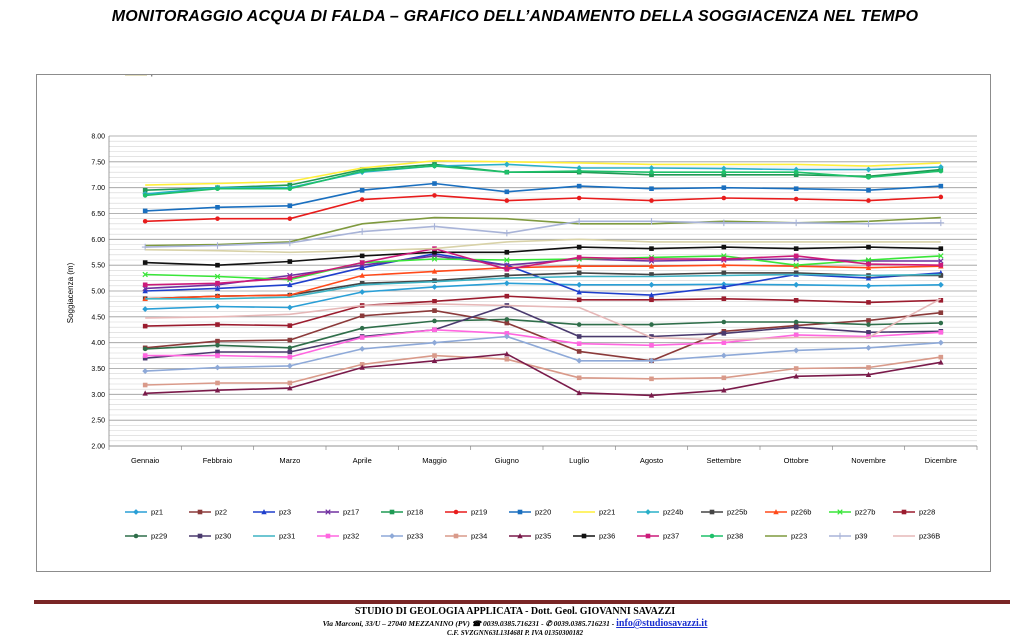 This screenshot has width=1030, height=644. Describe the element at coordinates (735, 536) in the screenshot. I see `legend-label: pz38` at that location.